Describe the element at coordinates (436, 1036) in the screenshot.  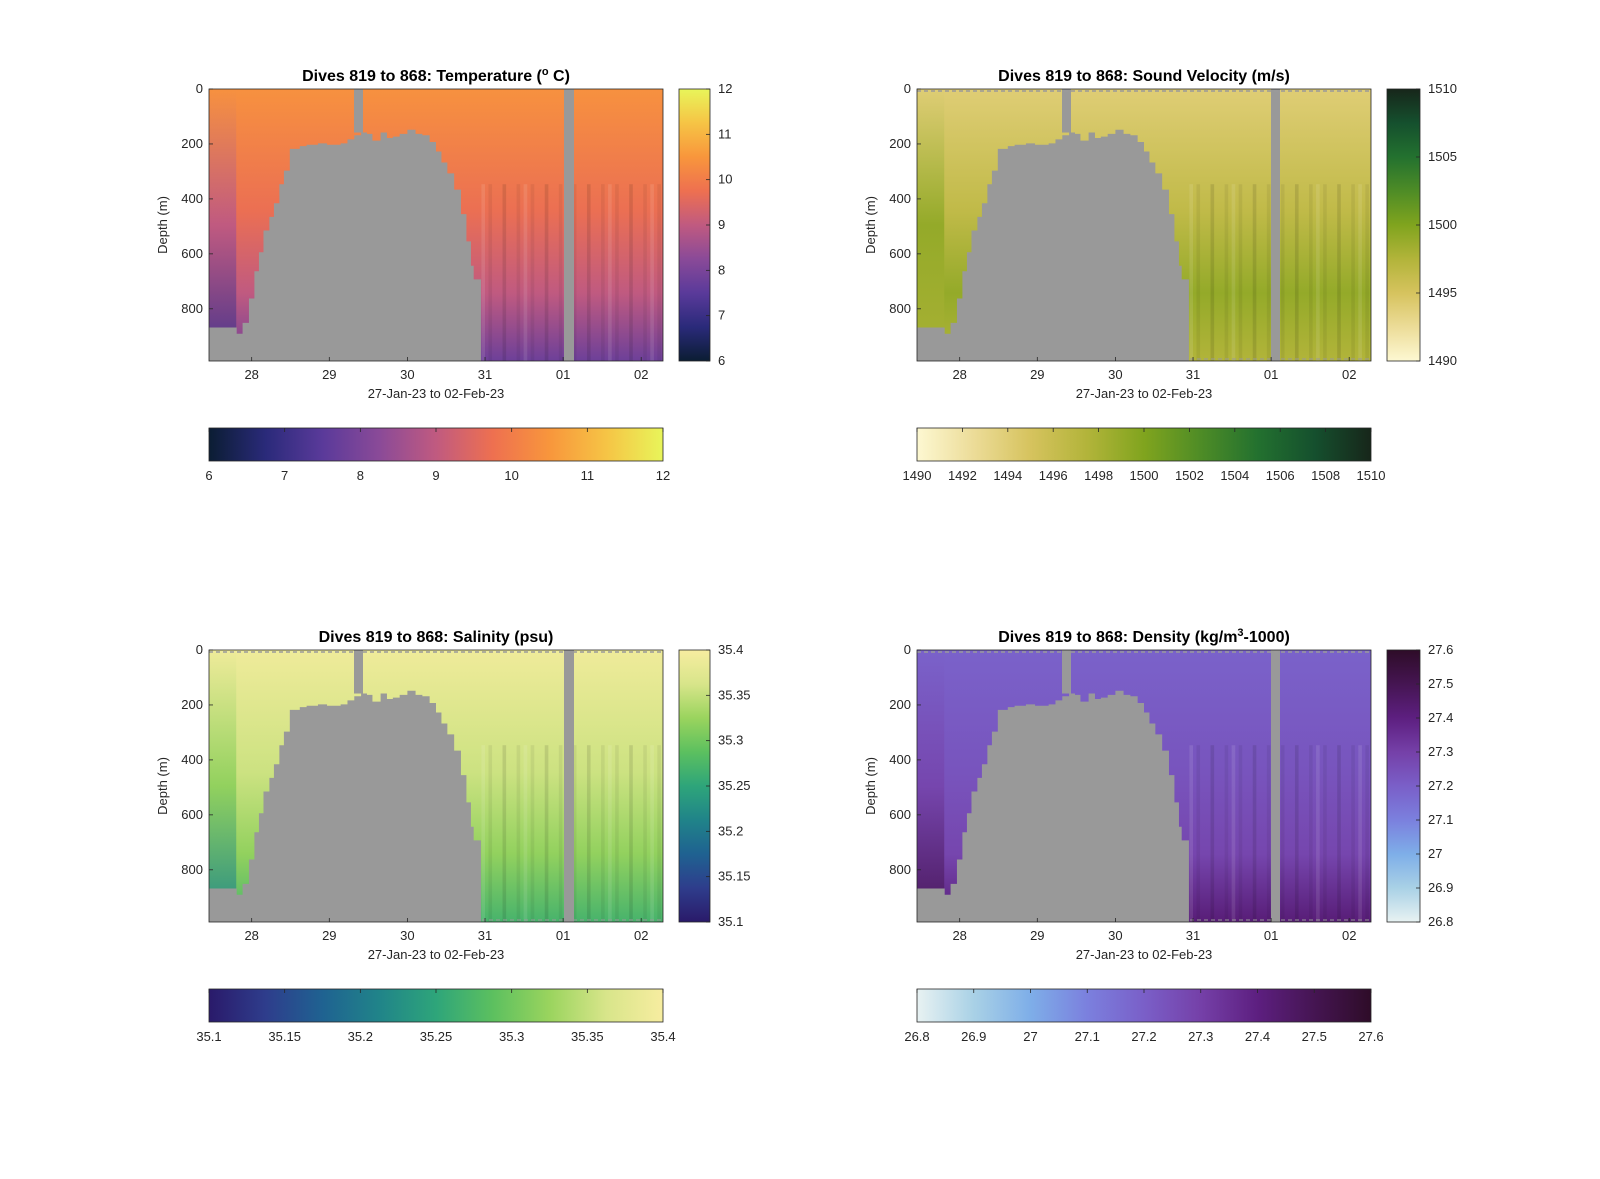
I see `colorbar-h-tick-label: 35.25` at that location.